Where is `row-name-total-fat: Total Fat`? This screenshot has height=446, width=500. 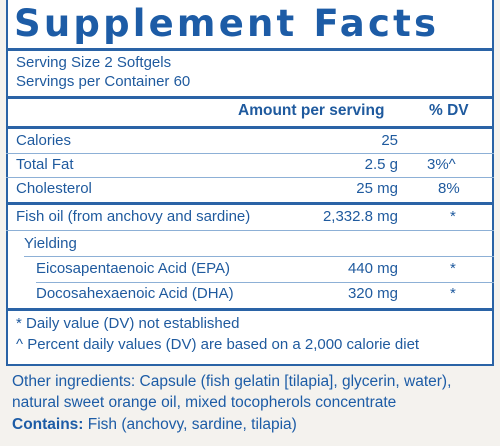
row-name-total-fat: Total Fat is located at coordinates (45, 164).